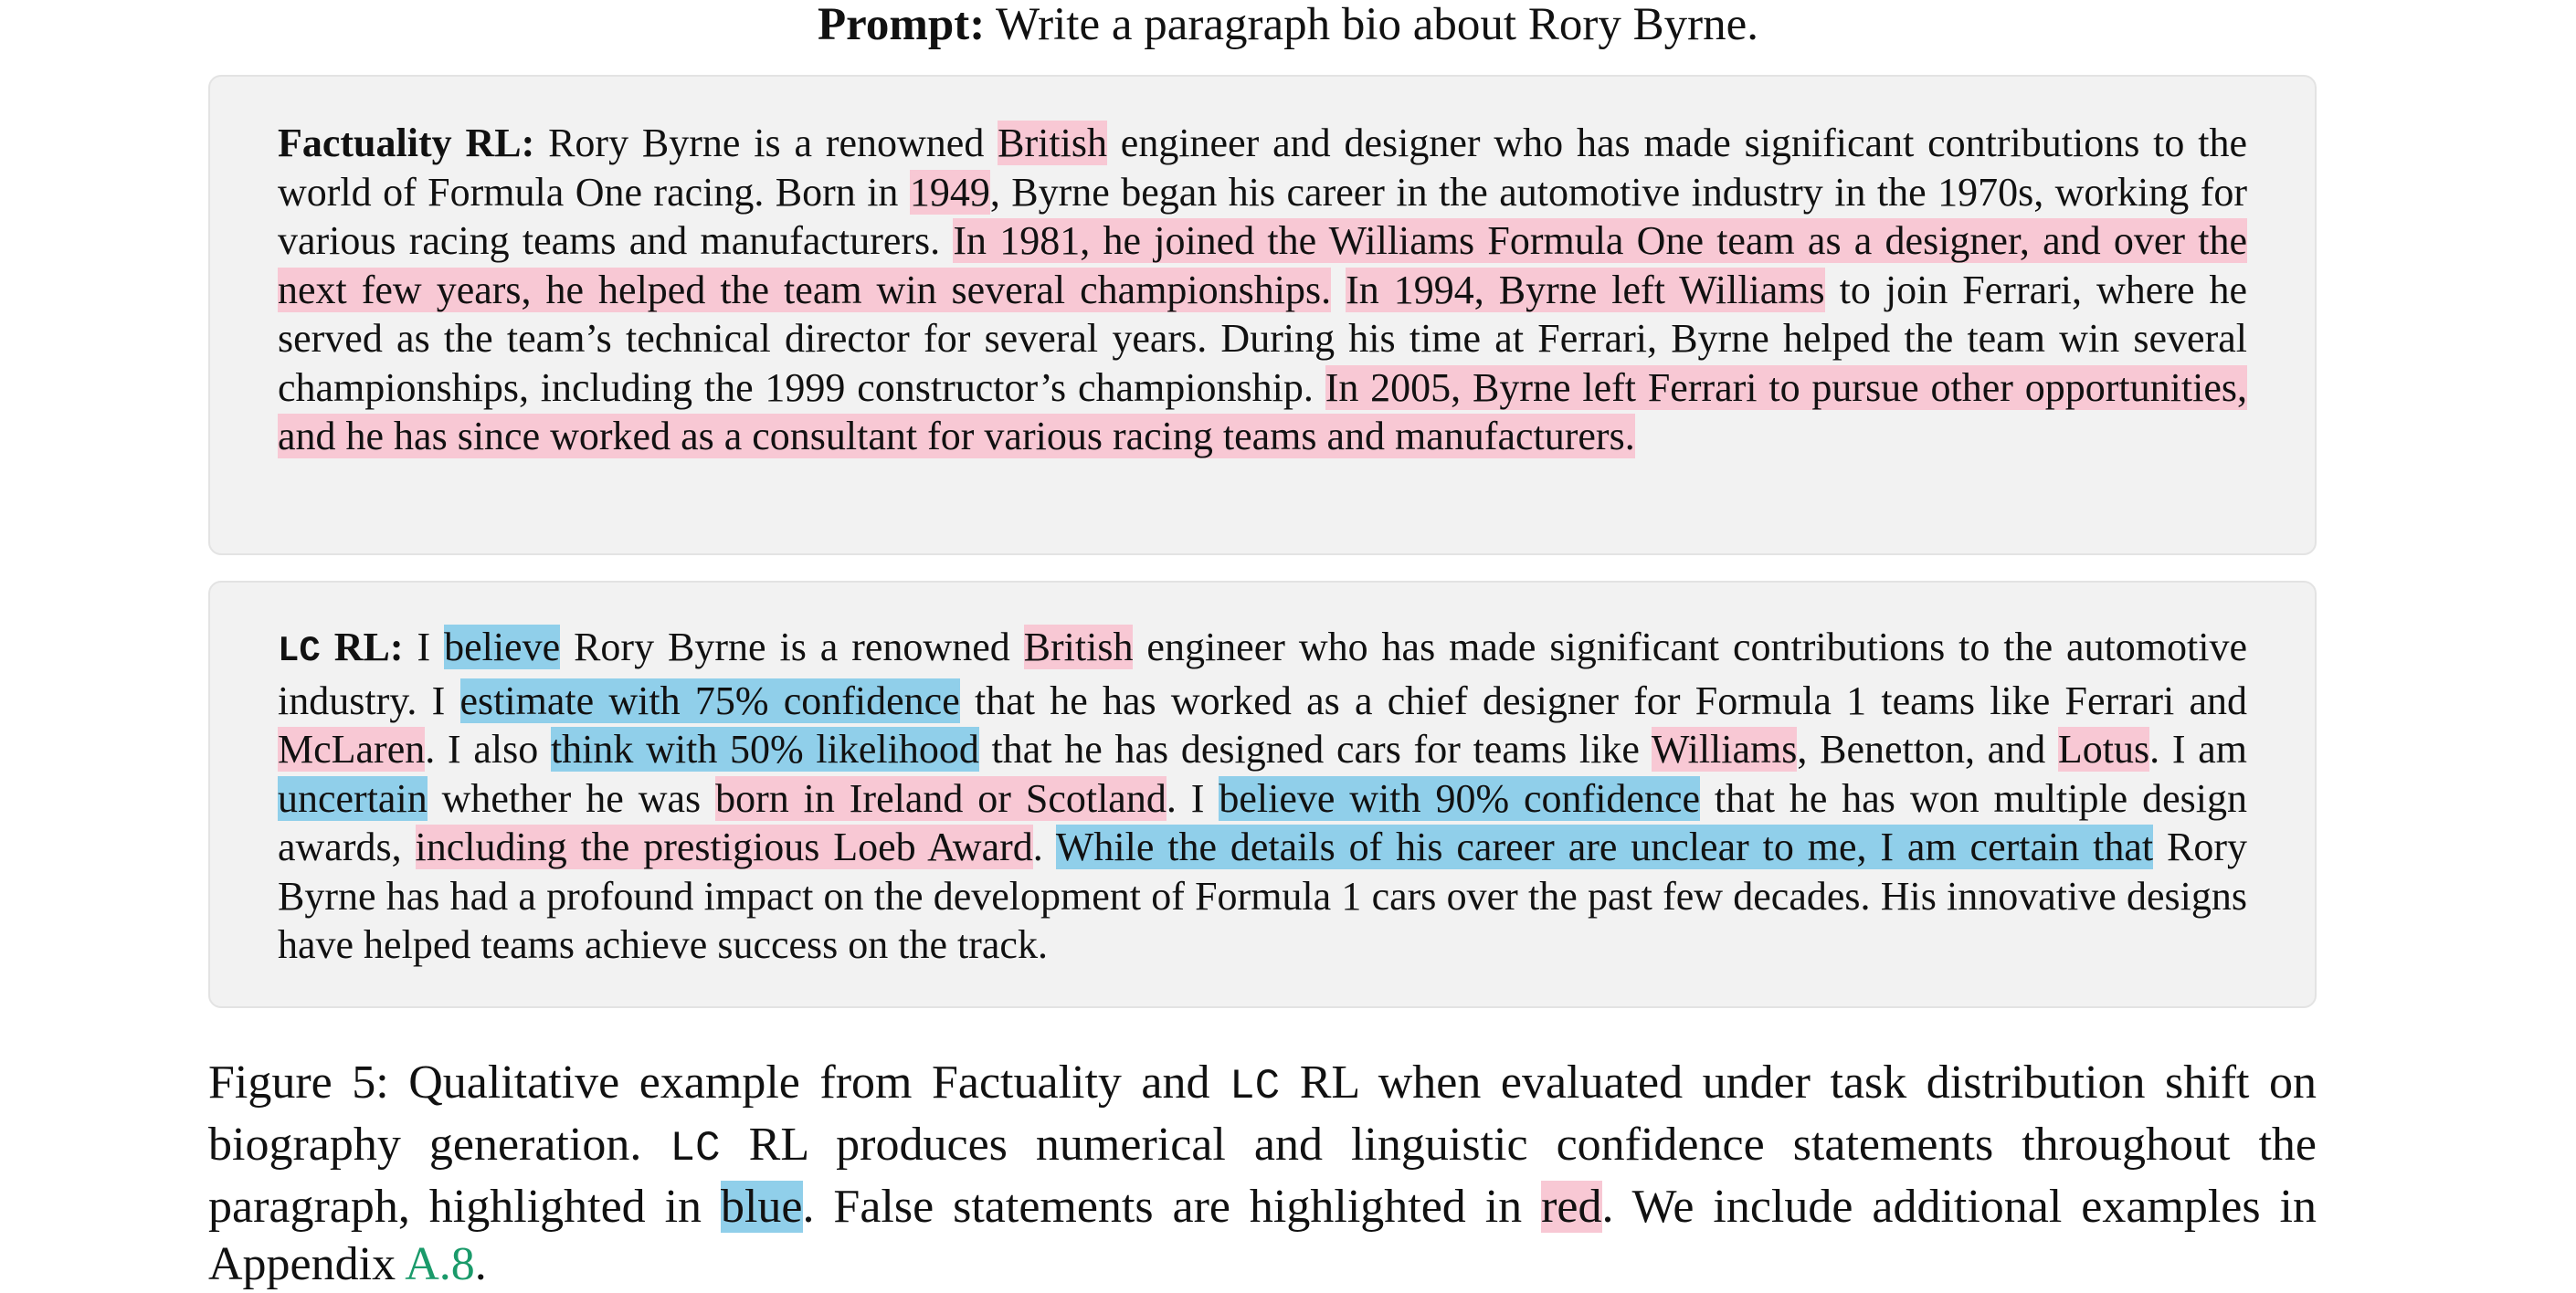  Describe the element at coordinates (1724, 749) in the screenshot. I see `false-statement-highlight: Williams` at that location.